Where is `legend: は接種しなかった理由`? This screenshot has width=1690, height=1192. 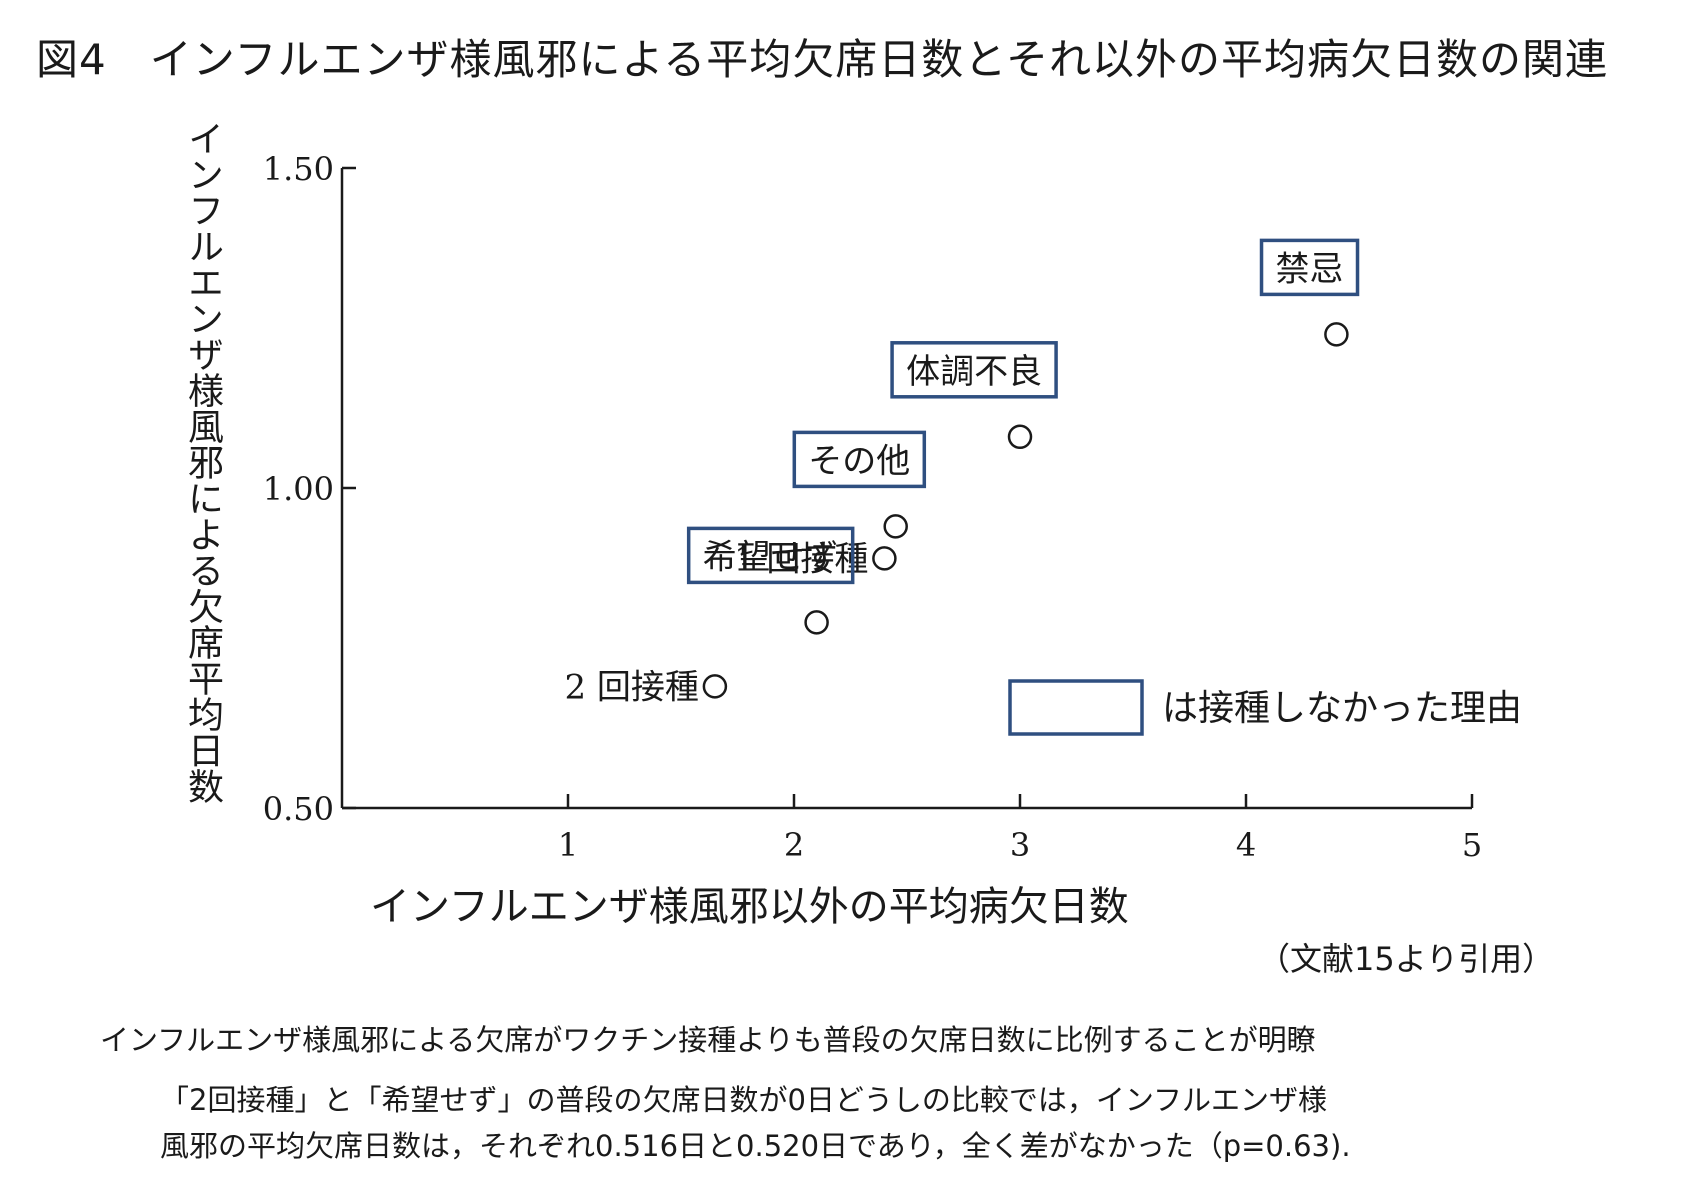 legend: は接種しなかった理由 is located at coordinates (1265, 707).